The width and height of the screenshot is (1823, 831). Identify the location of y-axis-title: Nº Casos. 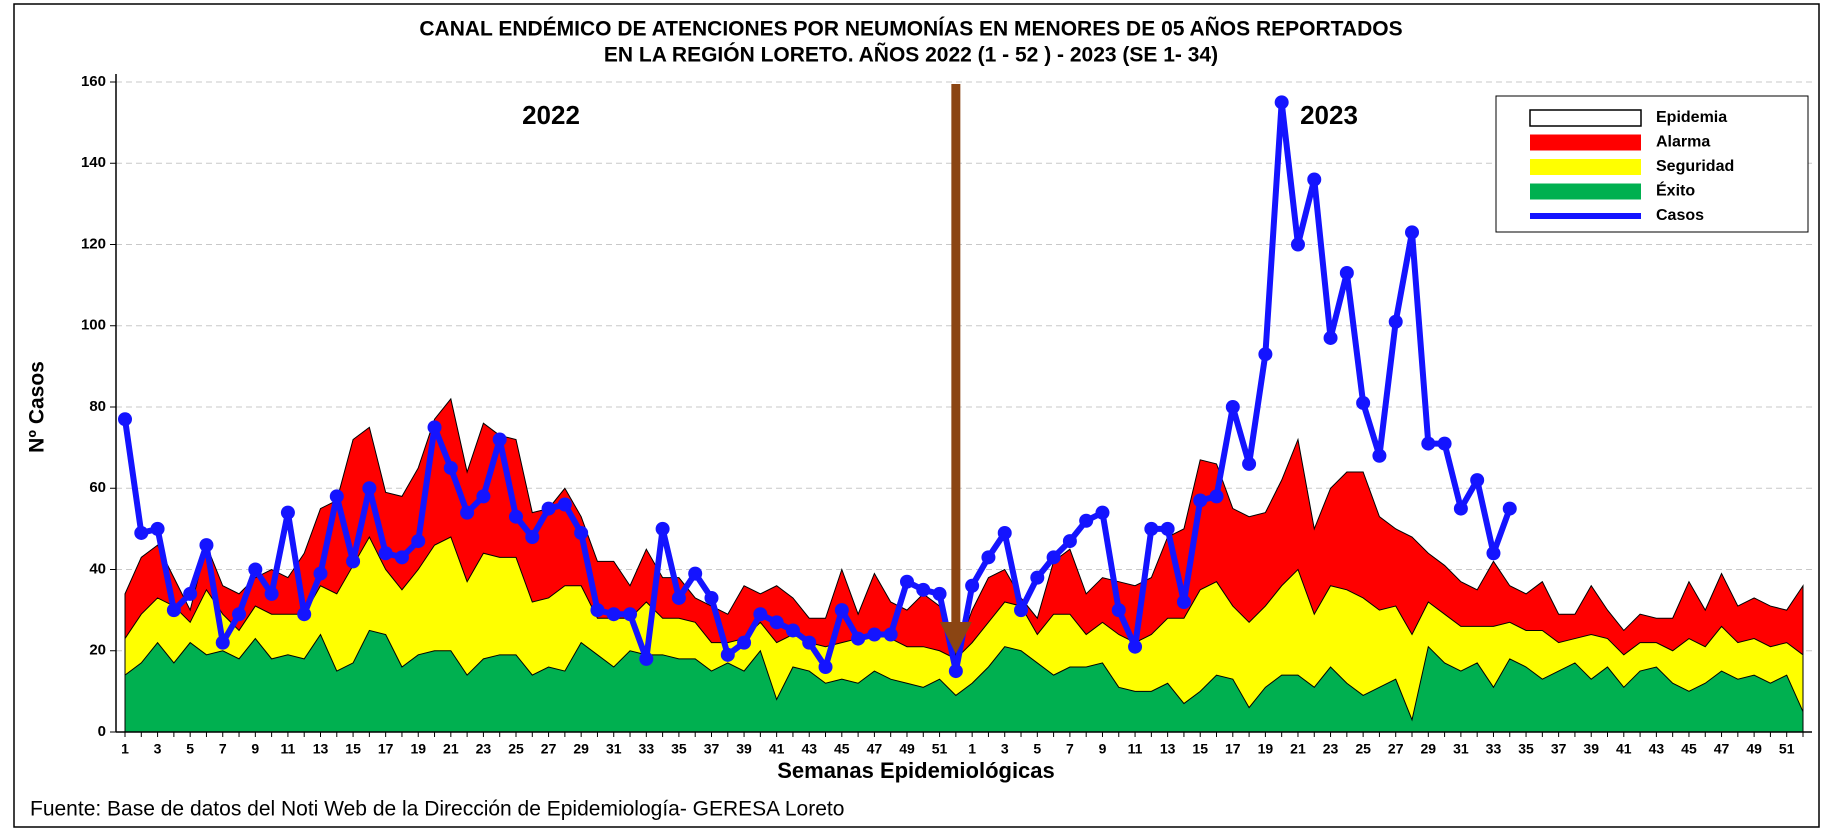
(37, 407).